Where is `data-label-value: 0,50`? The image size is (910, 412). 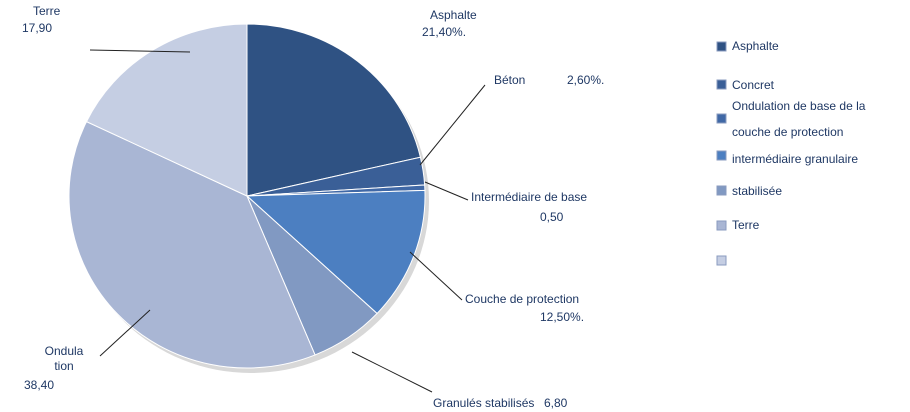
data-label-value: 0,50 is located at coordinates (552, 217).